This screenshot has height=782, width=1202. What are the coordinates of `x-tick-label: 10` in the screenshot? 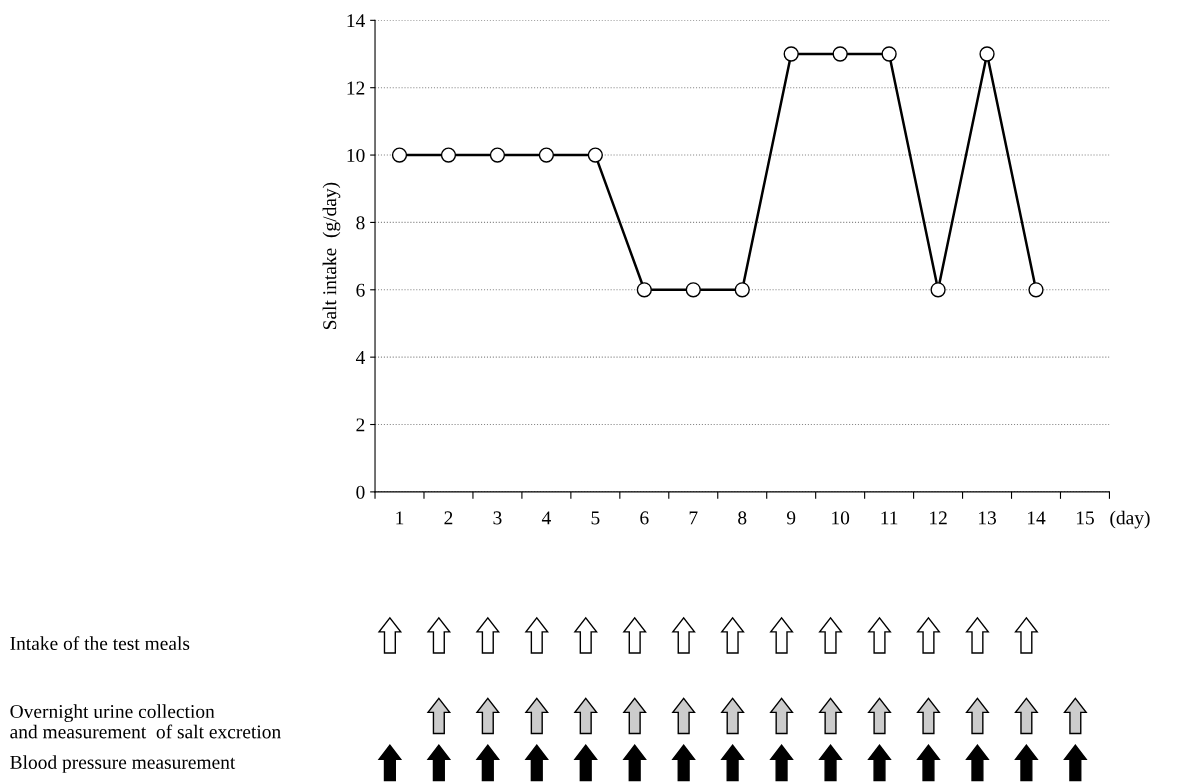 It's located at (841, 518).